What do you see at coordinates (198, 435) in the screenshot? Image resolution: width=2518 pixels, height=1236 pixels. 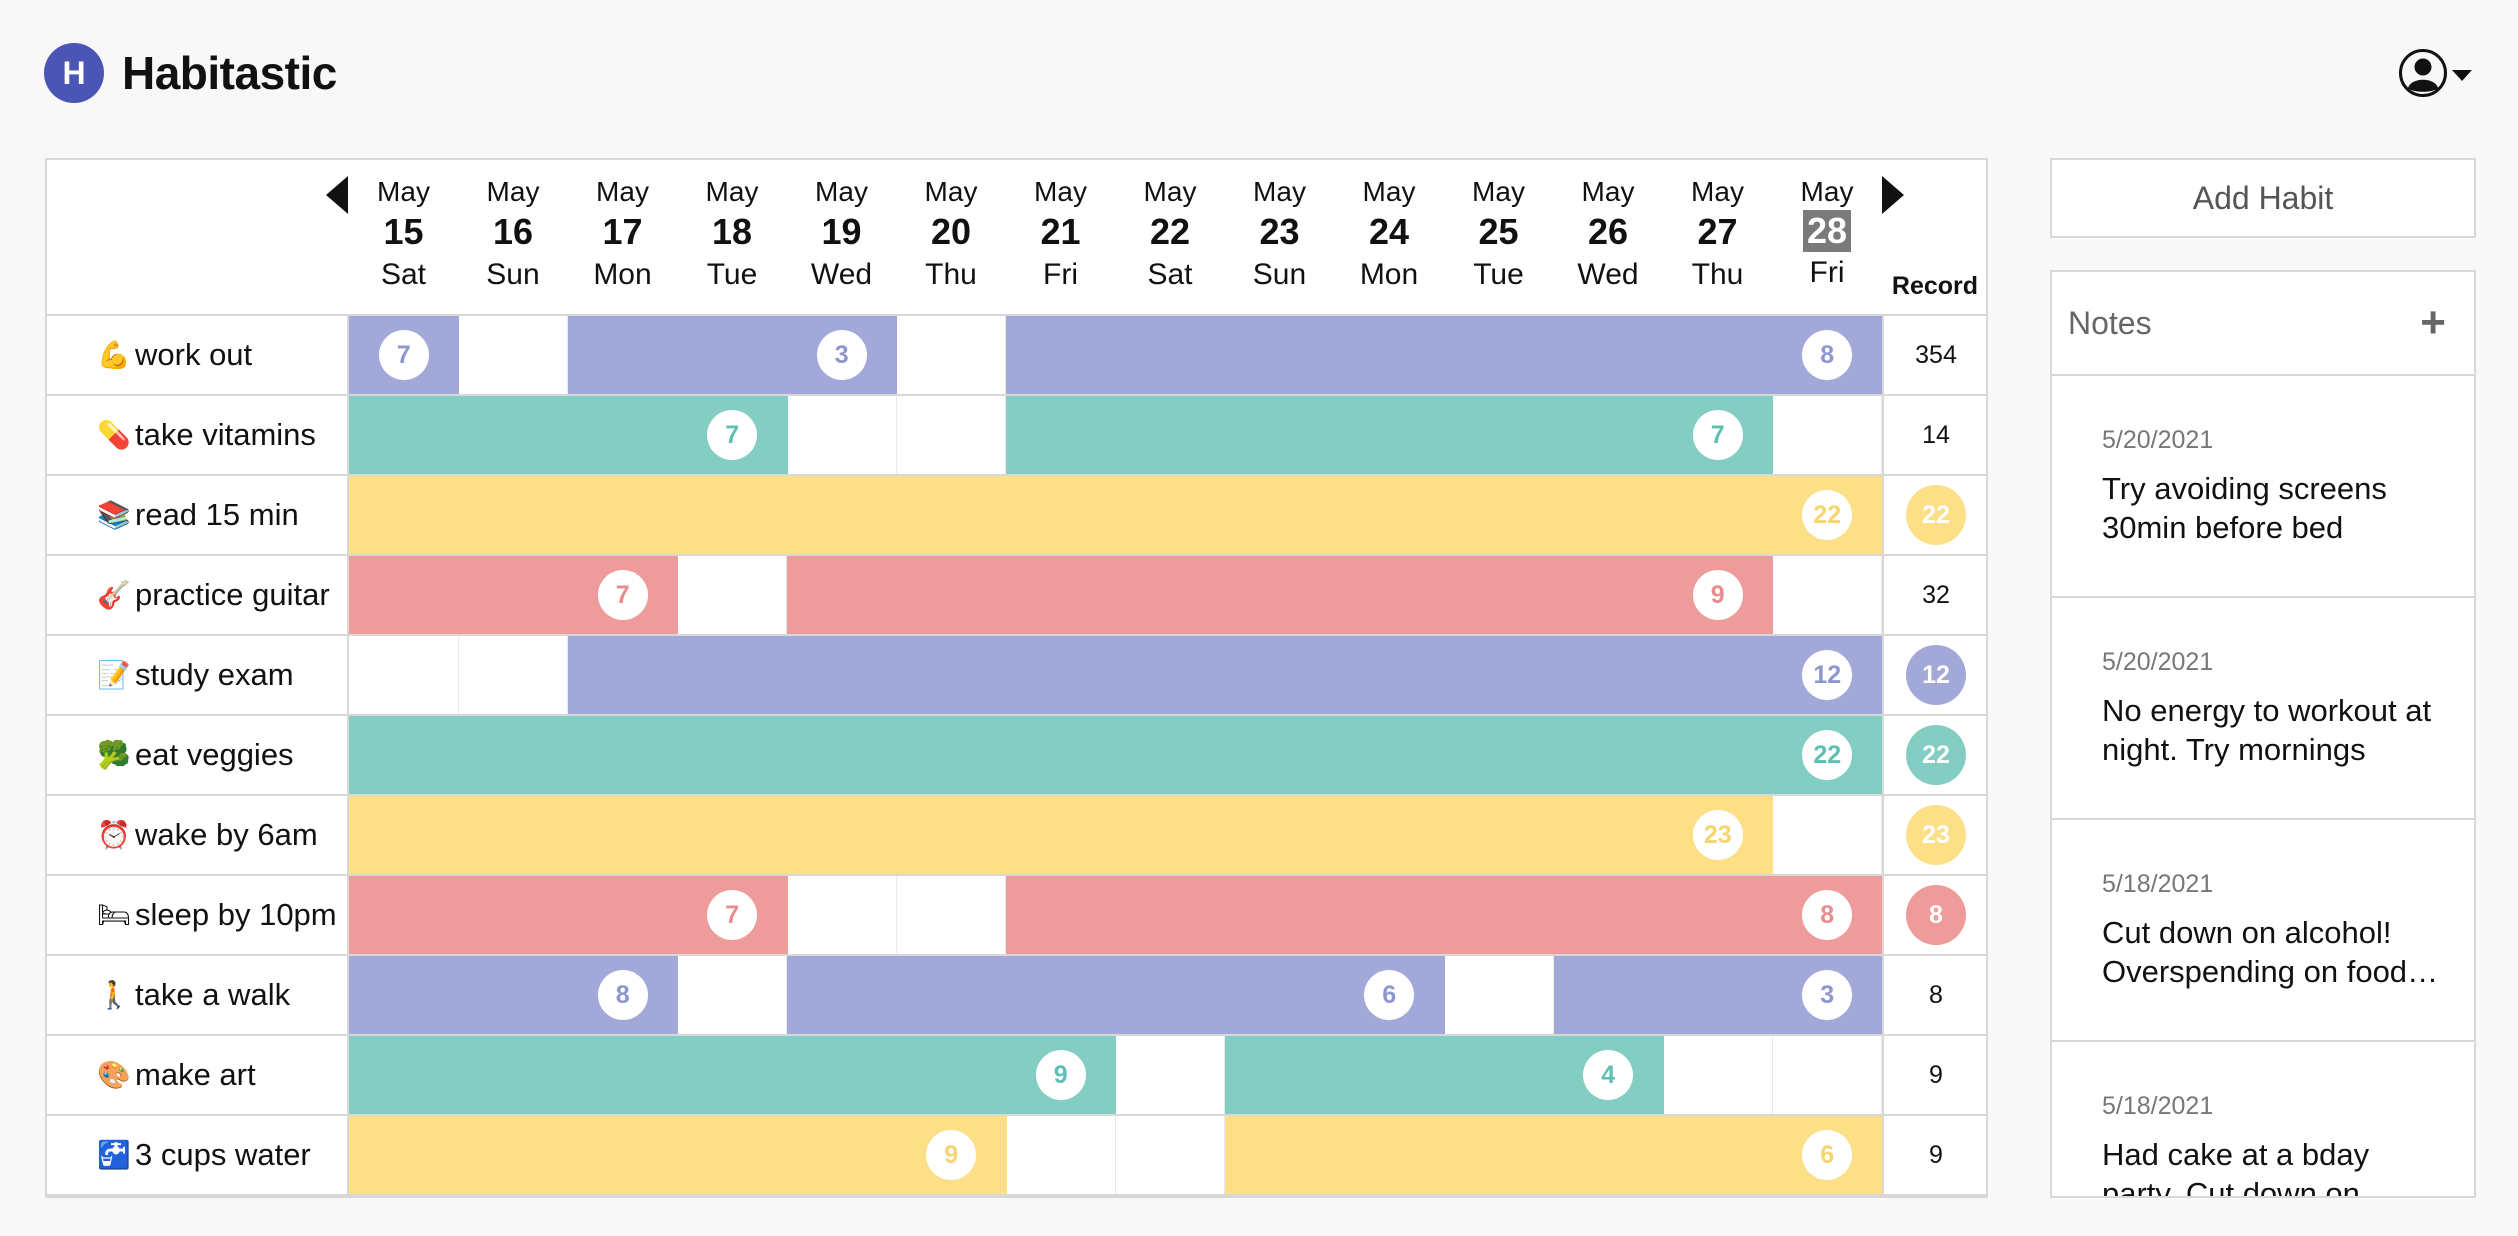 I see `habit-name: 💊 take vitamins` at bounding box center [198, 435].